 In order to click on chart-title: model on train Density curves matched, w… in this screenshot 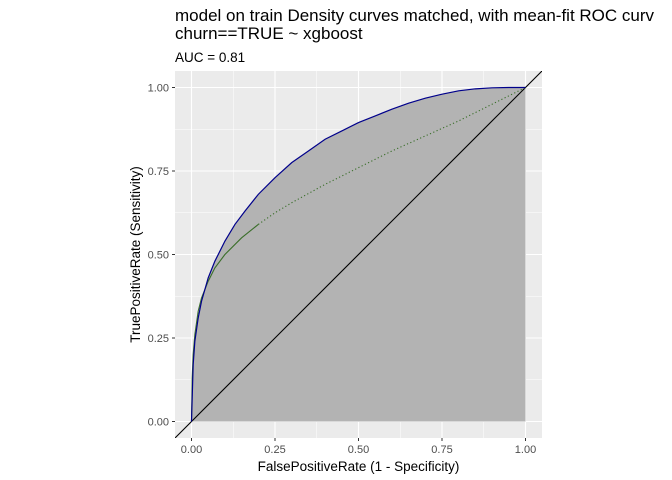, I will do `click(415, 15)`.